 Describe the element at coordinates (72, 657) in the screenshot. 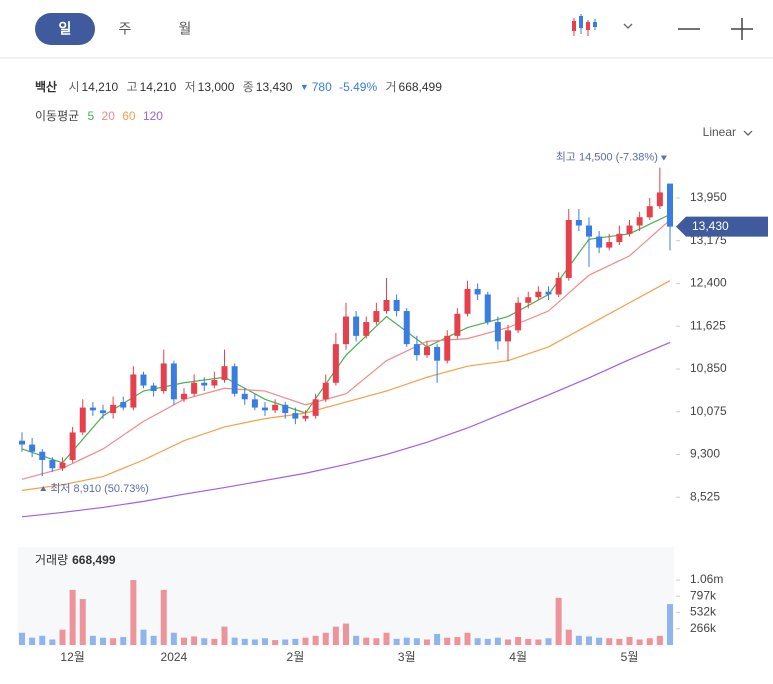

I see `x-tick-label: 12월` at that location.